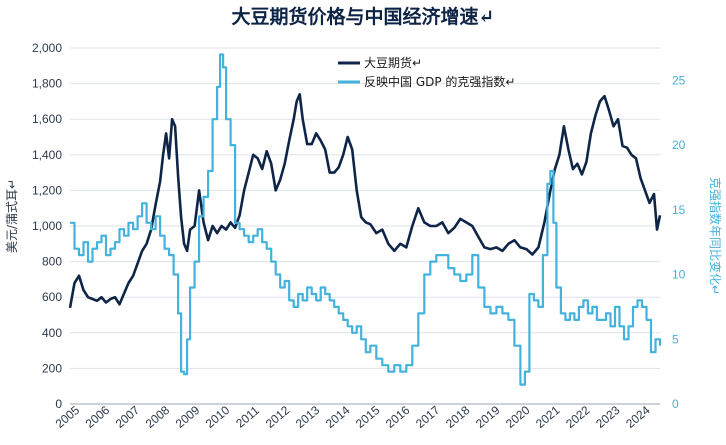  Describe the element at coordinates (47, 84) in the screenshot. I see `left-y-tick-label: 1,800` at that location.